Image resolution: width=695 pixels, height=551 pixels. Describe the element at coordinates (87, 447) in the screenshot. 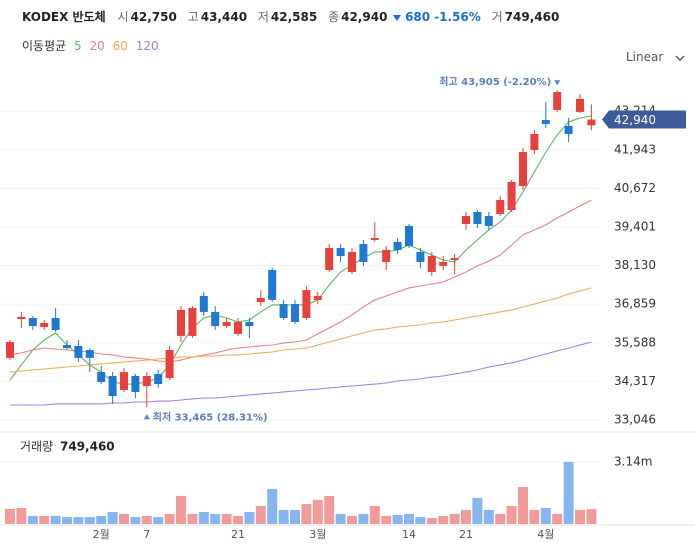

I see `volume-last: 749,460` at that location.